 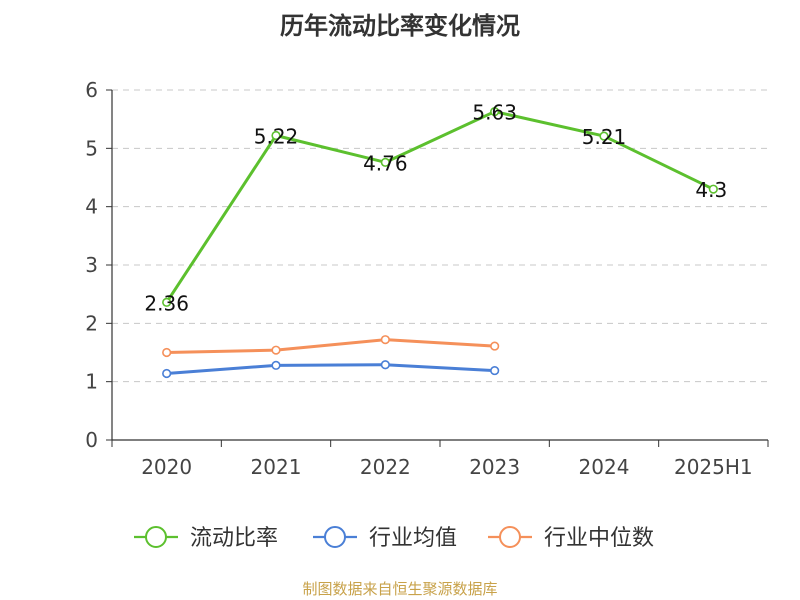 What do you see at coordinates (91, 323) in the screenshot?
I see `y-tick-label: 2` at bounding box center [91, 323].